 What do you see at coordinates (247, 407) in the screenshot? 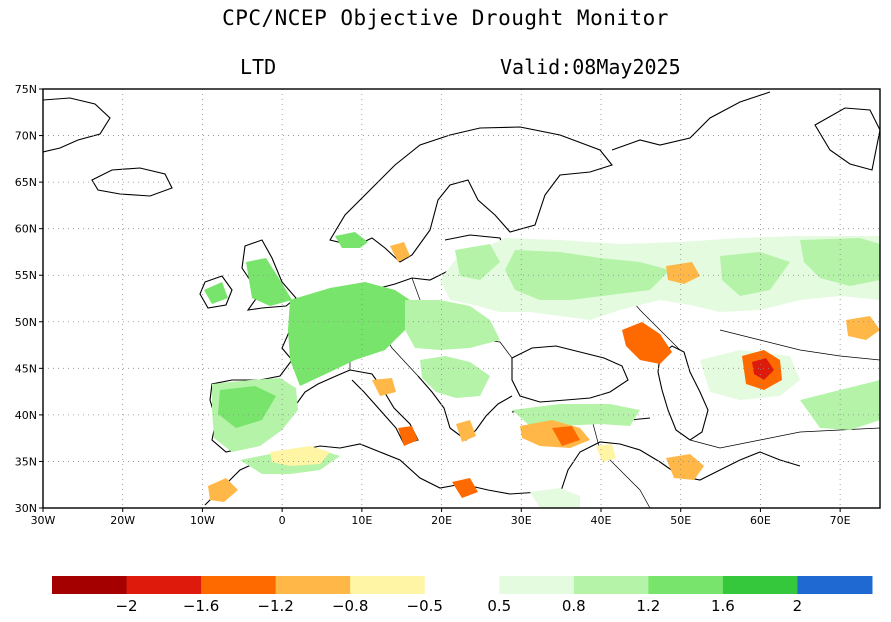
I see `wet-area-iberia-strong` at bounding box center [247, 407].